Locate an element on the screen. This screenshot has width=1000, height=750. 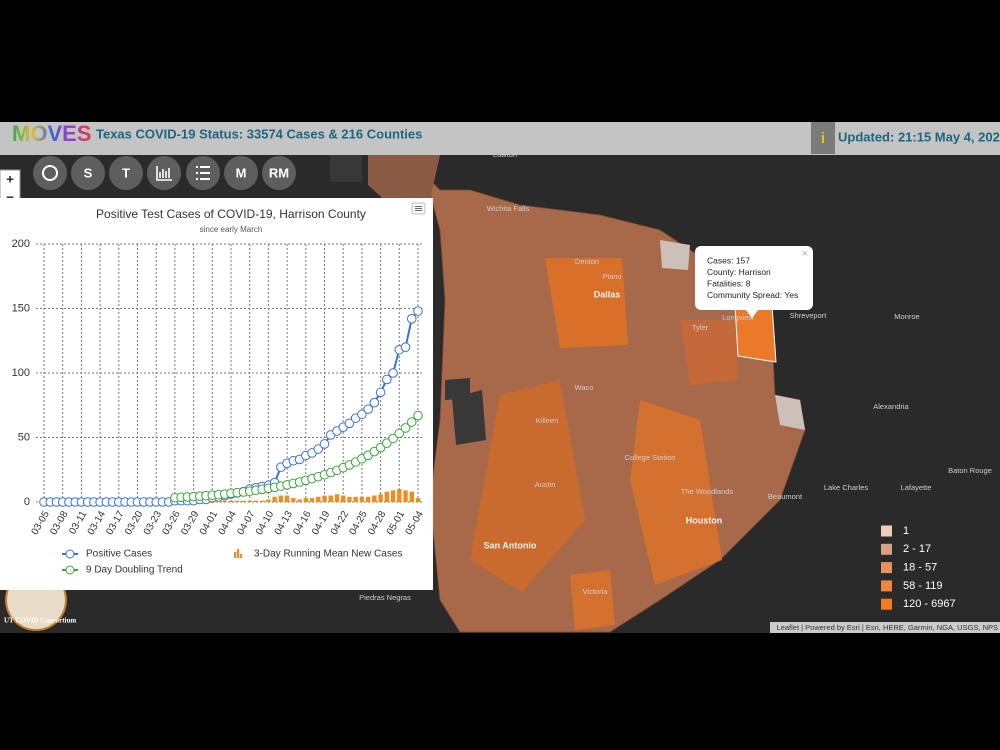
legend-label: 3-Day Running Mean New Cases is located at coordinates (328, 554).